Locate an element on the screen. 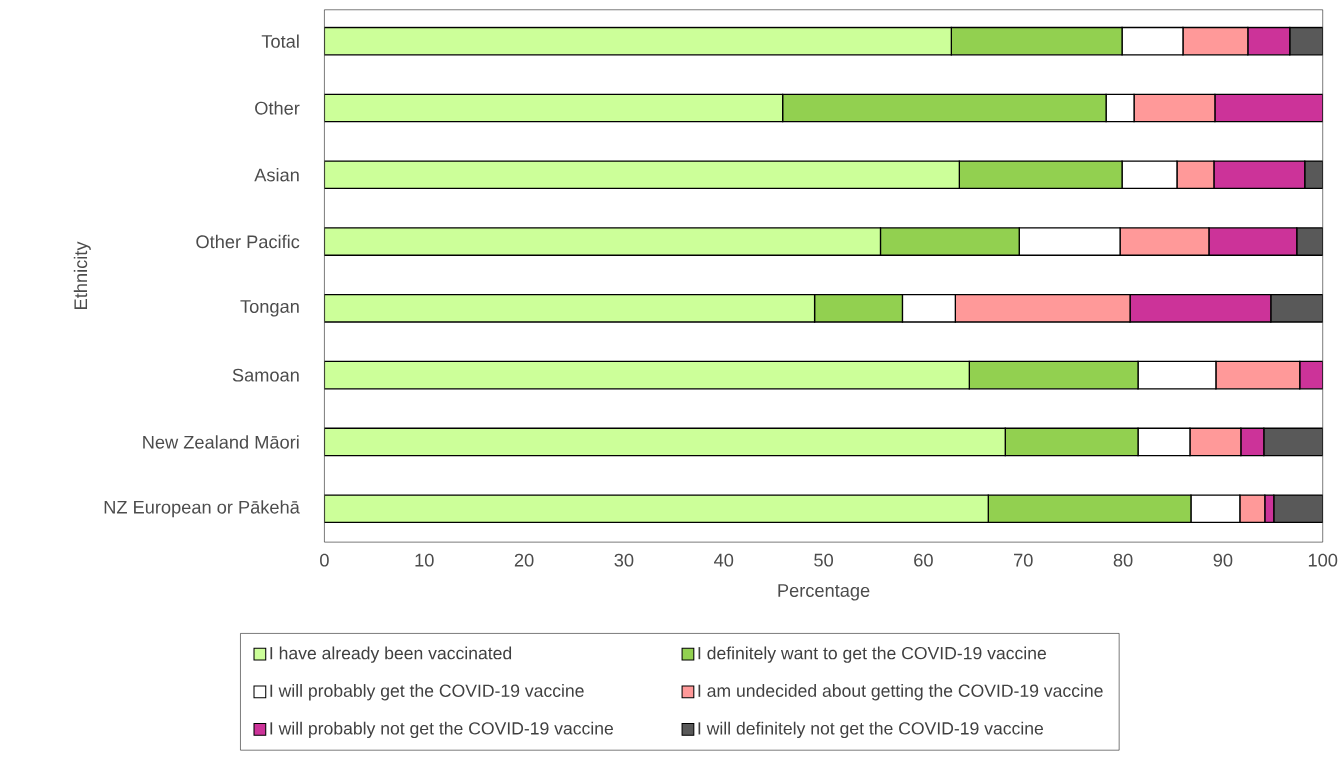 The height and width of the screenshot is (782, 1344). x-axis-title: Percentage is located at coordinates (824, 592).